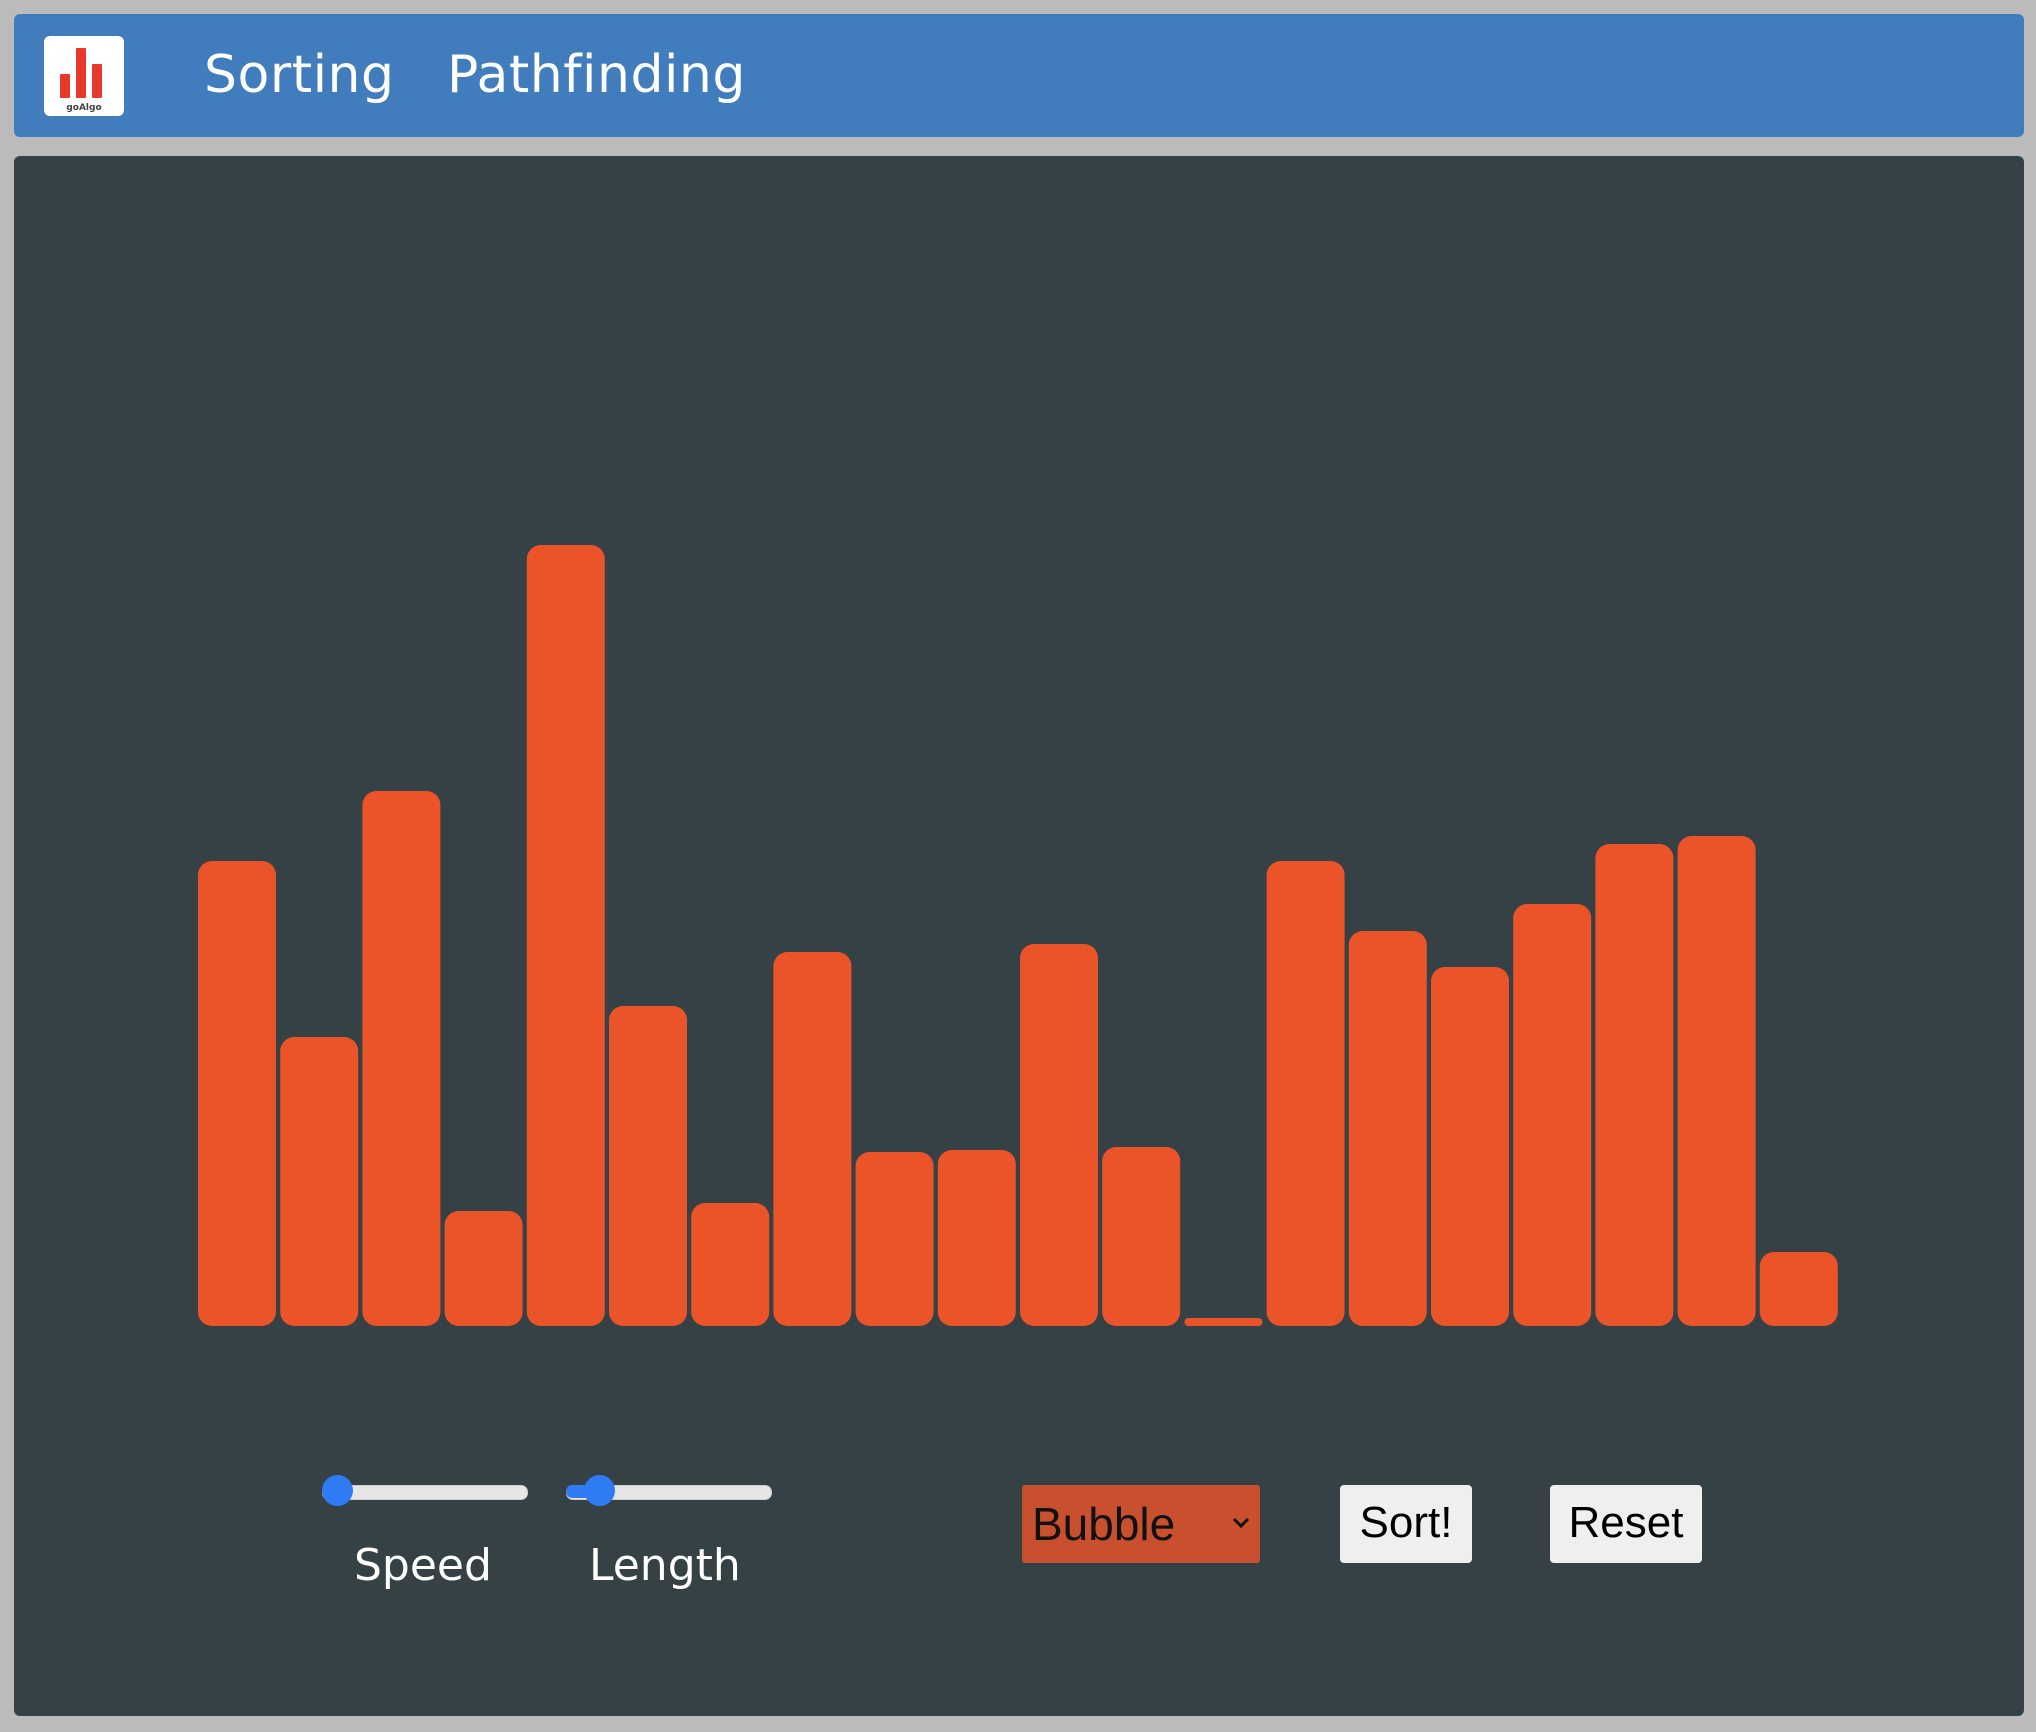 The image size is (2036, 1732). What do you see at coordinates (599, 1490) in the screenshot?
I see `length-slider-thumb` at bounding box center [599, 1490].